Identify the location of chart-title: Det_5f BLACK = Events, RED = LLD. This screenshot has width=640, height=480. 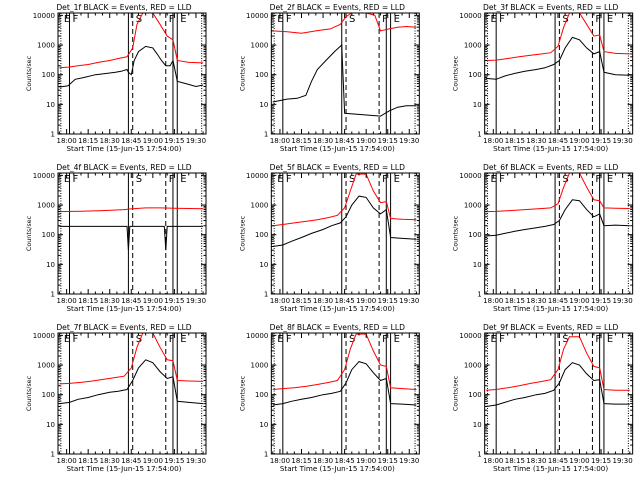
(337, 167).